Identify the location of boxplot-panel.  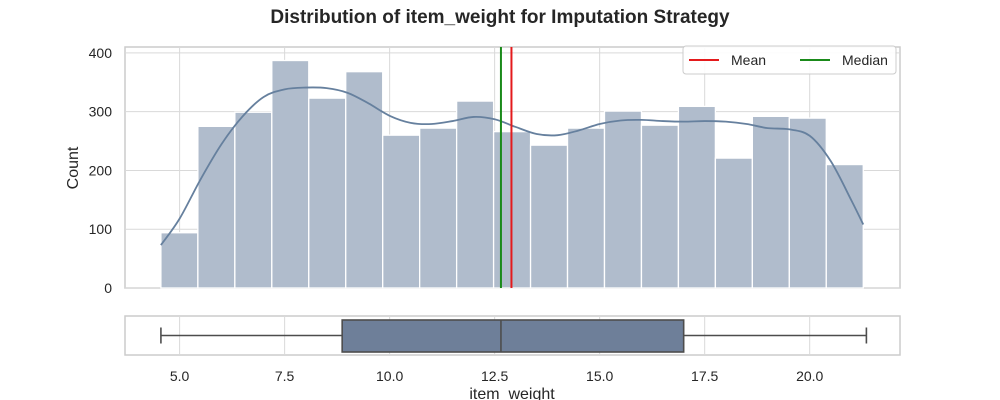
(512, 335).